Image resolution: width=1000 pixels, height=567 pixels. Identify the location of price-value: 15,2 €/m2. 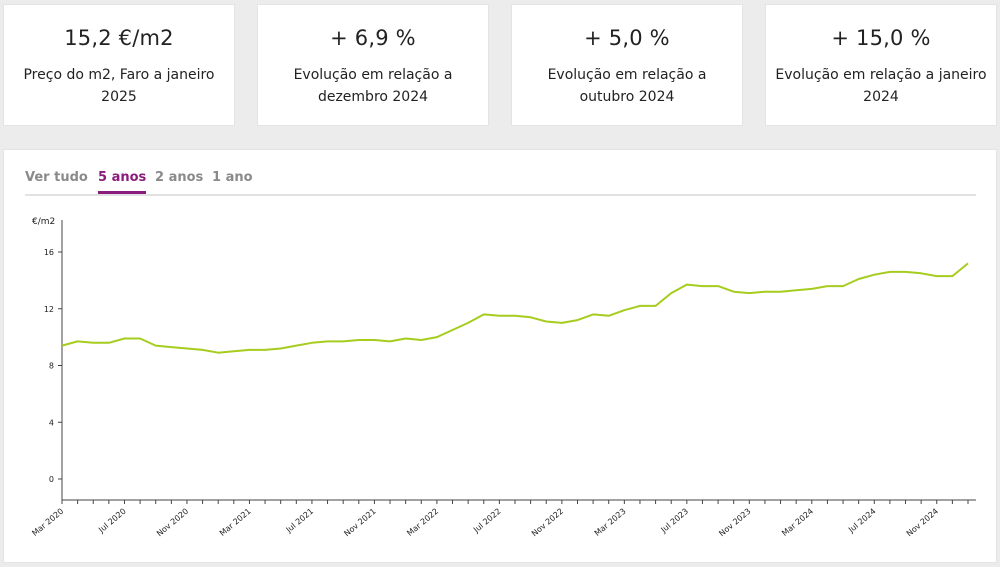
(119, 38).